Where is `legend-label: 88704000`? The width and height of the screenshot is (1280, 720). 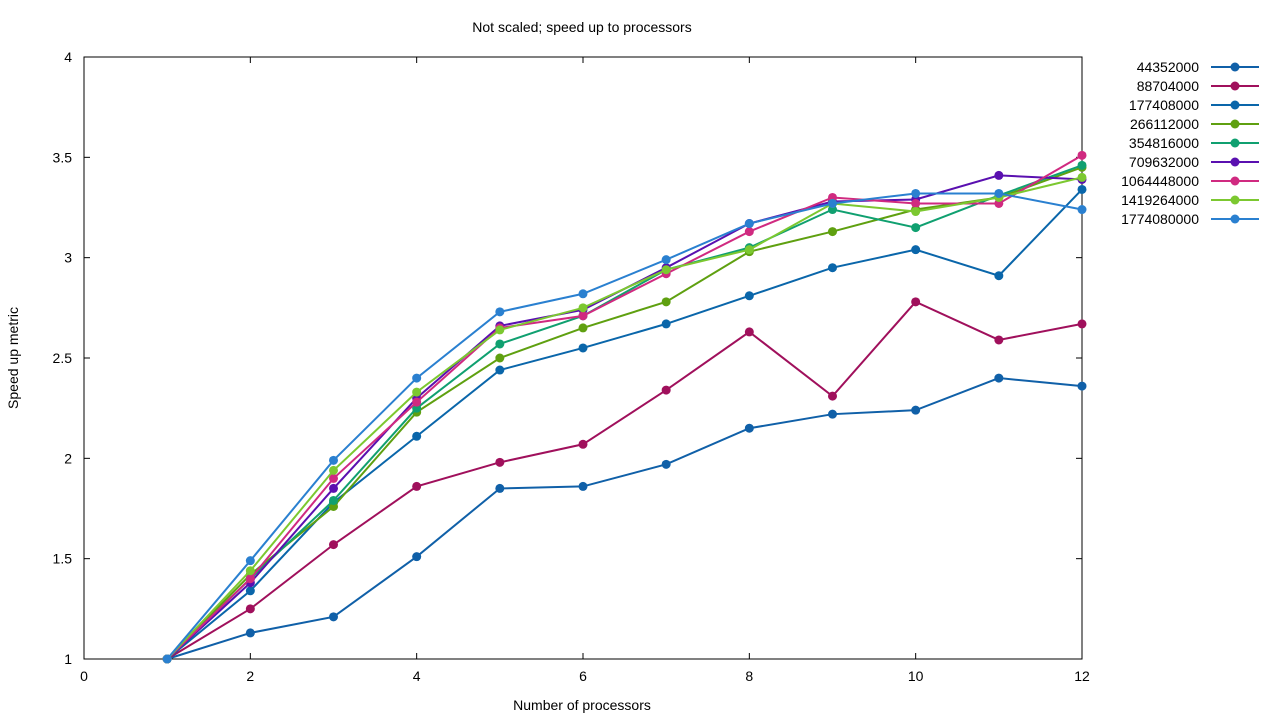 legend-label: 88704000 is located at coordinates (1168, 86).